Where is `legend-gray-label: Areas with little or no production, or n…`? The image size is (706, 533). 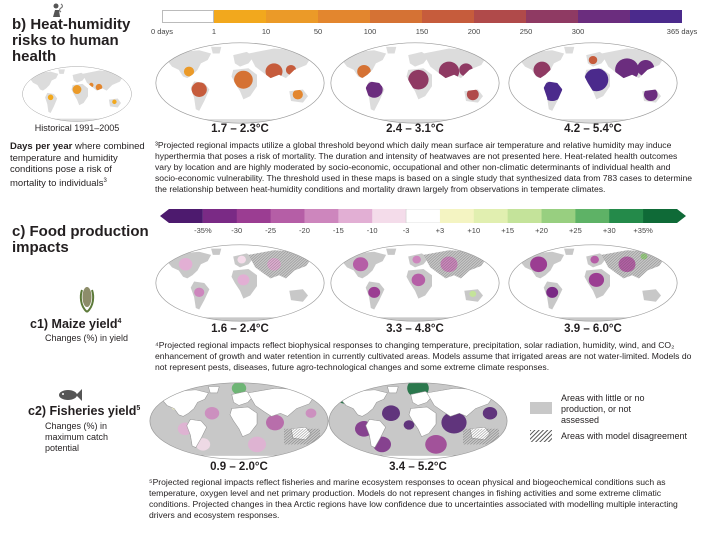 legend-gray-label: Areas with little or no production, or n… is located at coordinates (603, 409).